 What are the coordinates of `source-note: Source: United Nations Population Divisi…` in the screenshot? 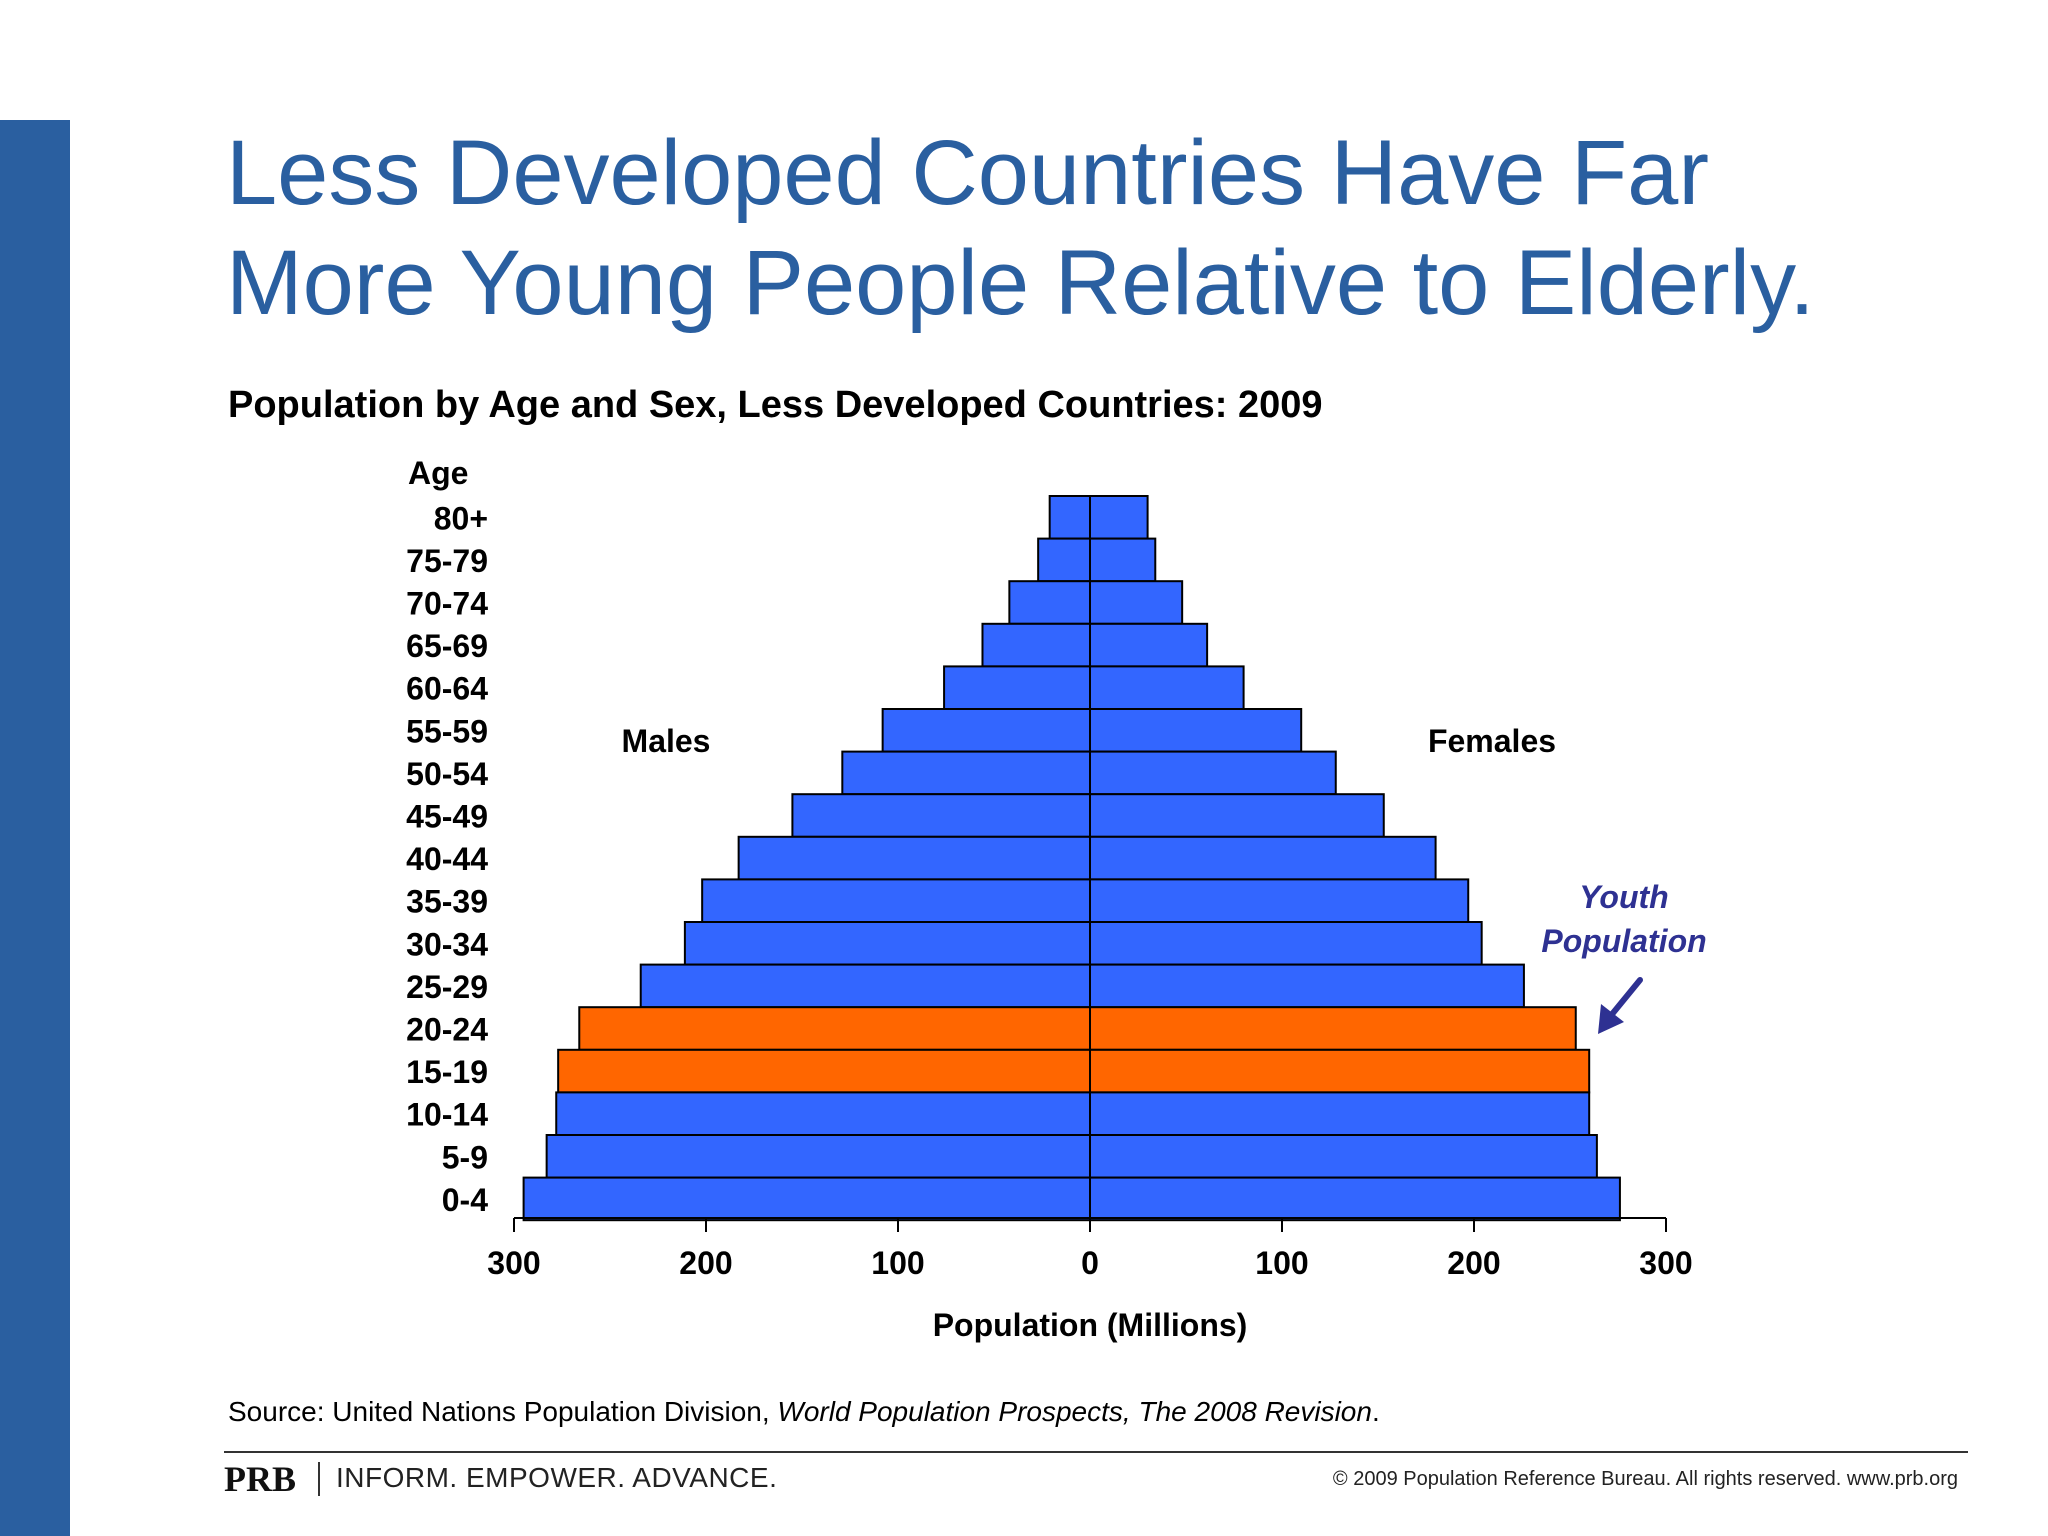 It's located at (804, 1412).